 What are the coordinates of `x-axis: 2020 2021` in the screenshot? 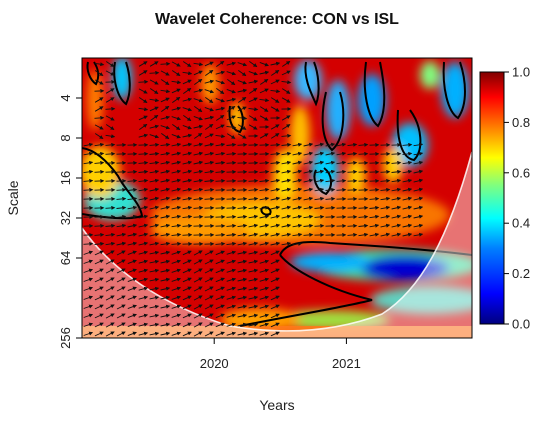 It's located at (280, 354).